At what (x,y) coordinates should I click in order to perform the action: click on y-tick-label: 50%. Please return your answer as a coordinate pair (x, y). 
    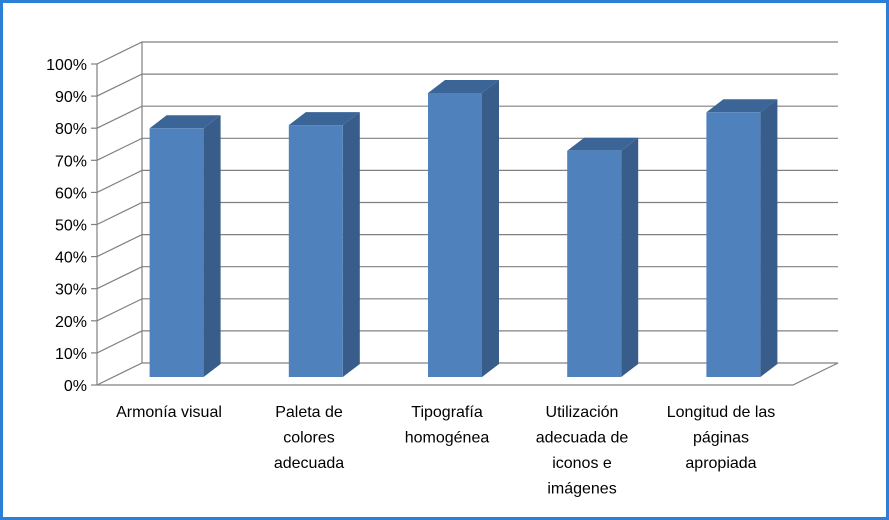
    Looking at the image, I should click on (71, 226).